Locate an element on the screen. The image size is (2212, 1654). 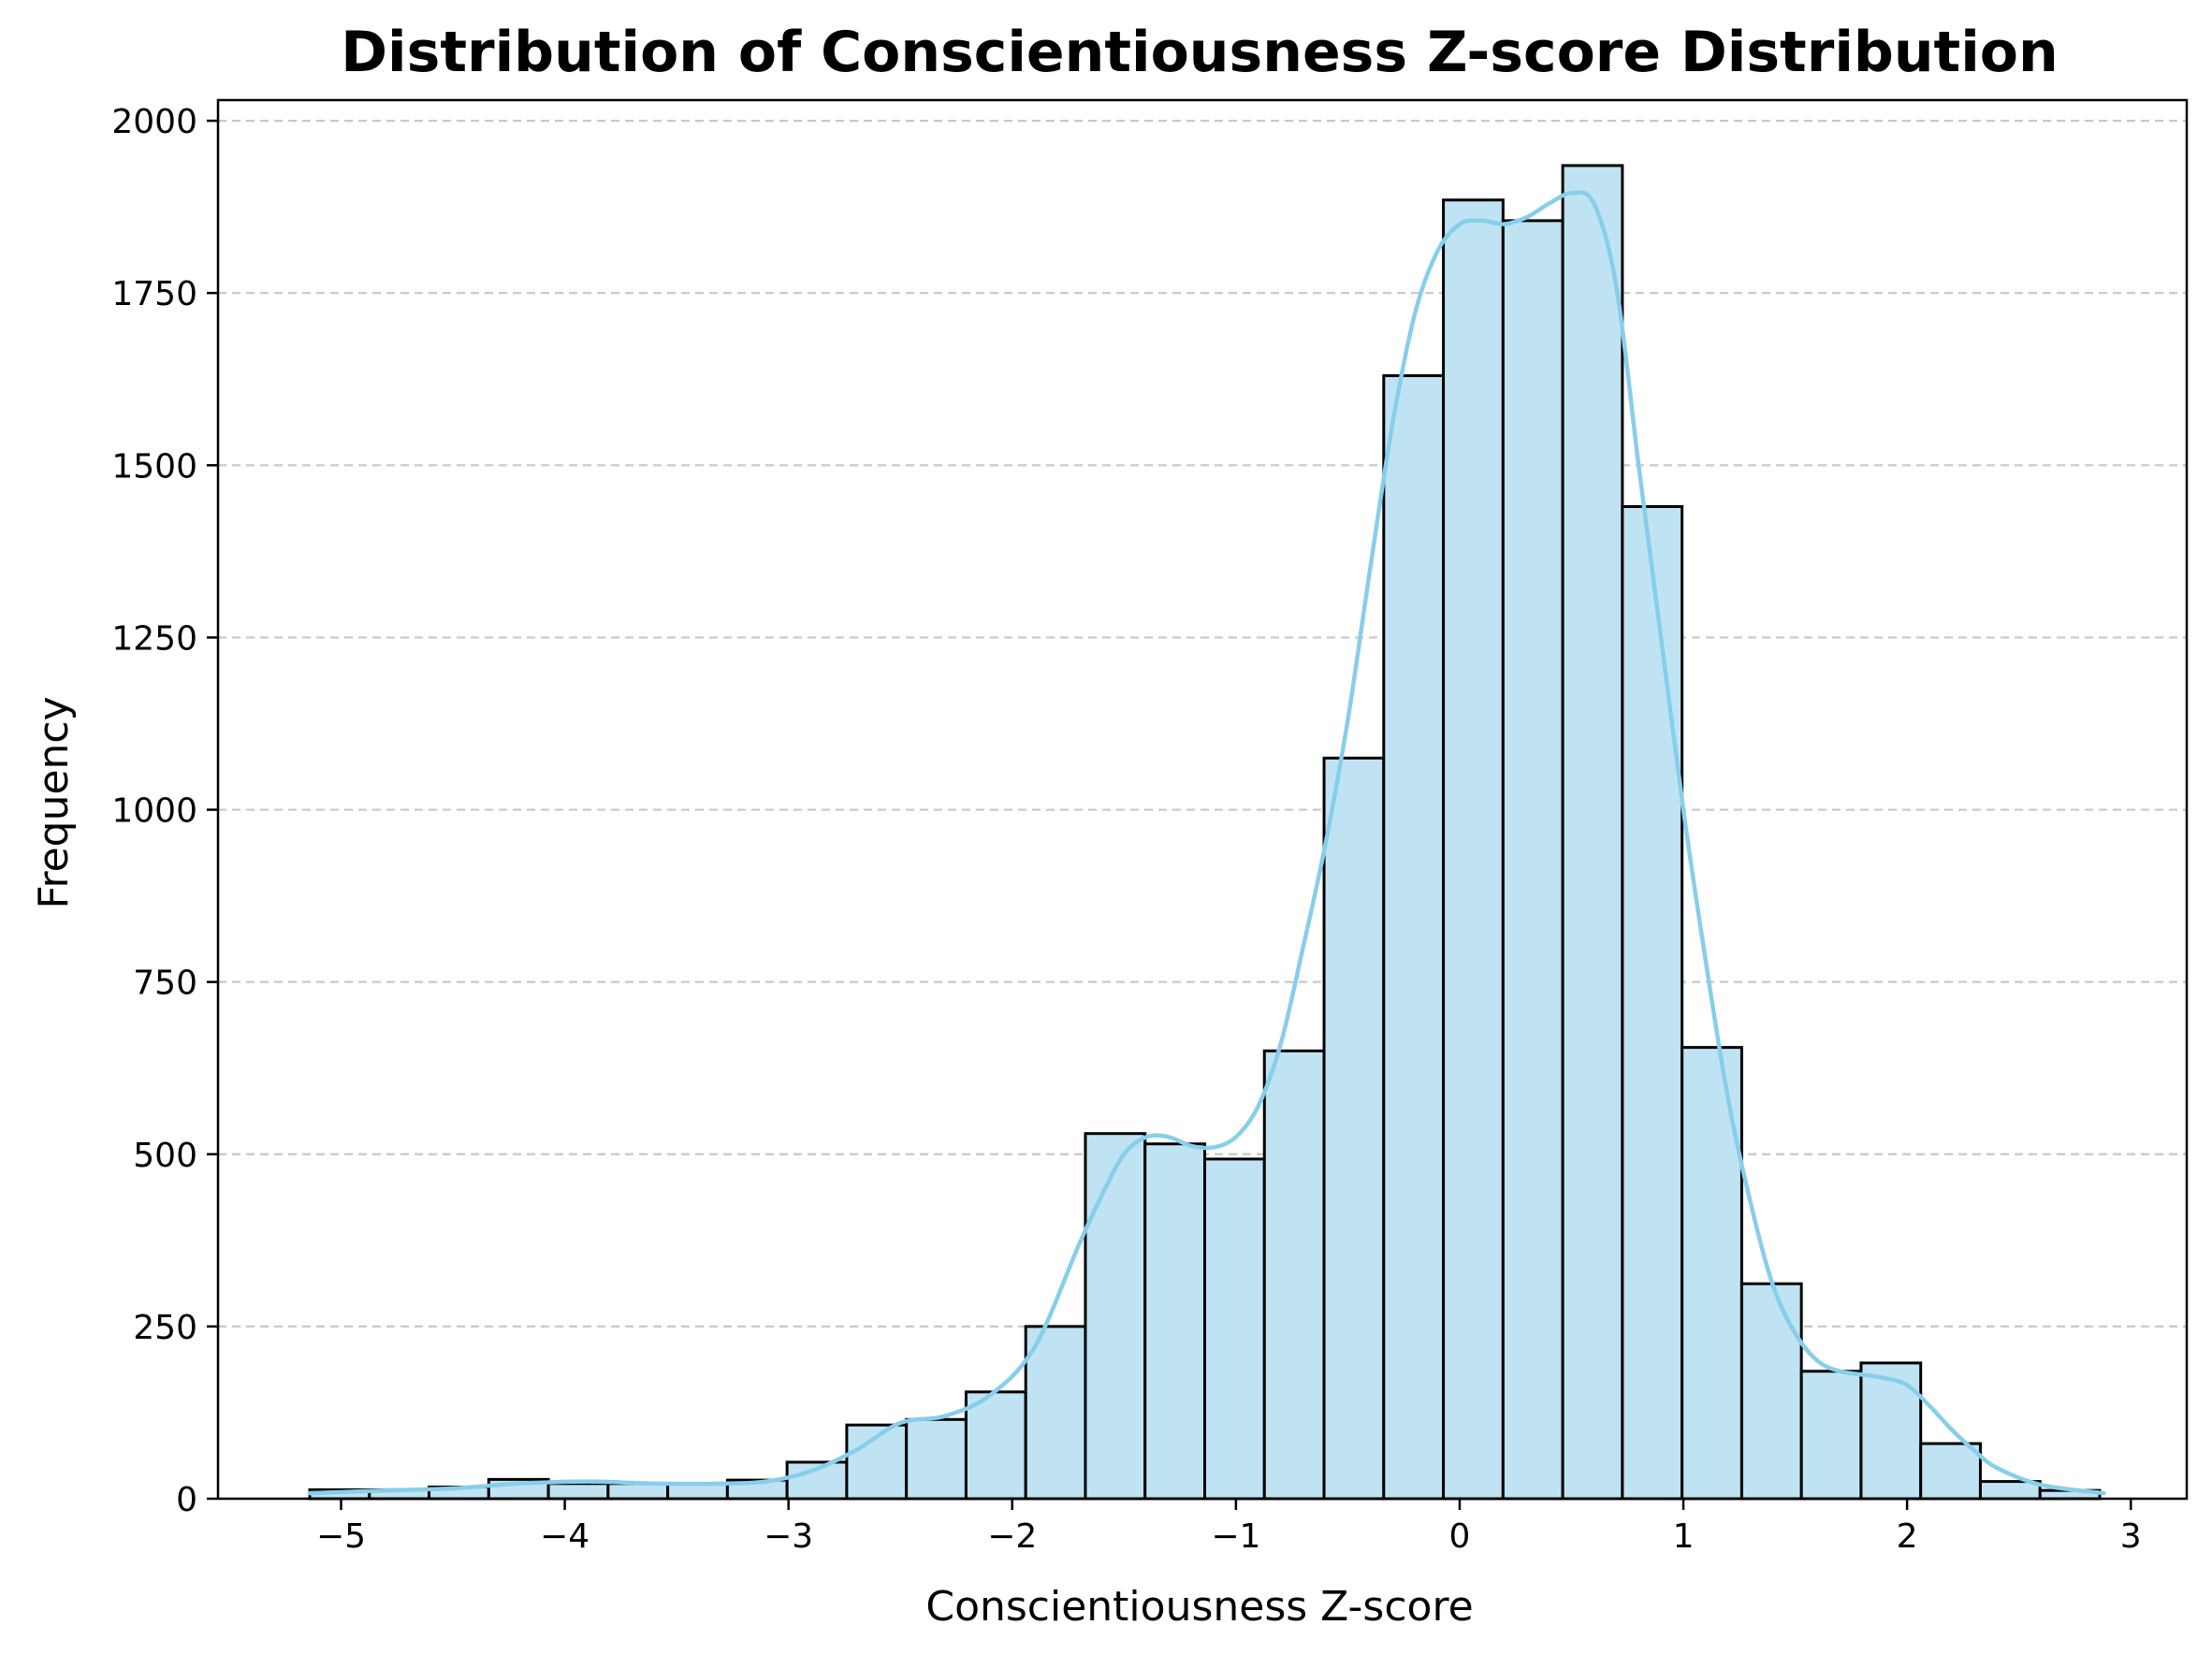
y-tick-label: 1250 is located at coordinates (154, 638).